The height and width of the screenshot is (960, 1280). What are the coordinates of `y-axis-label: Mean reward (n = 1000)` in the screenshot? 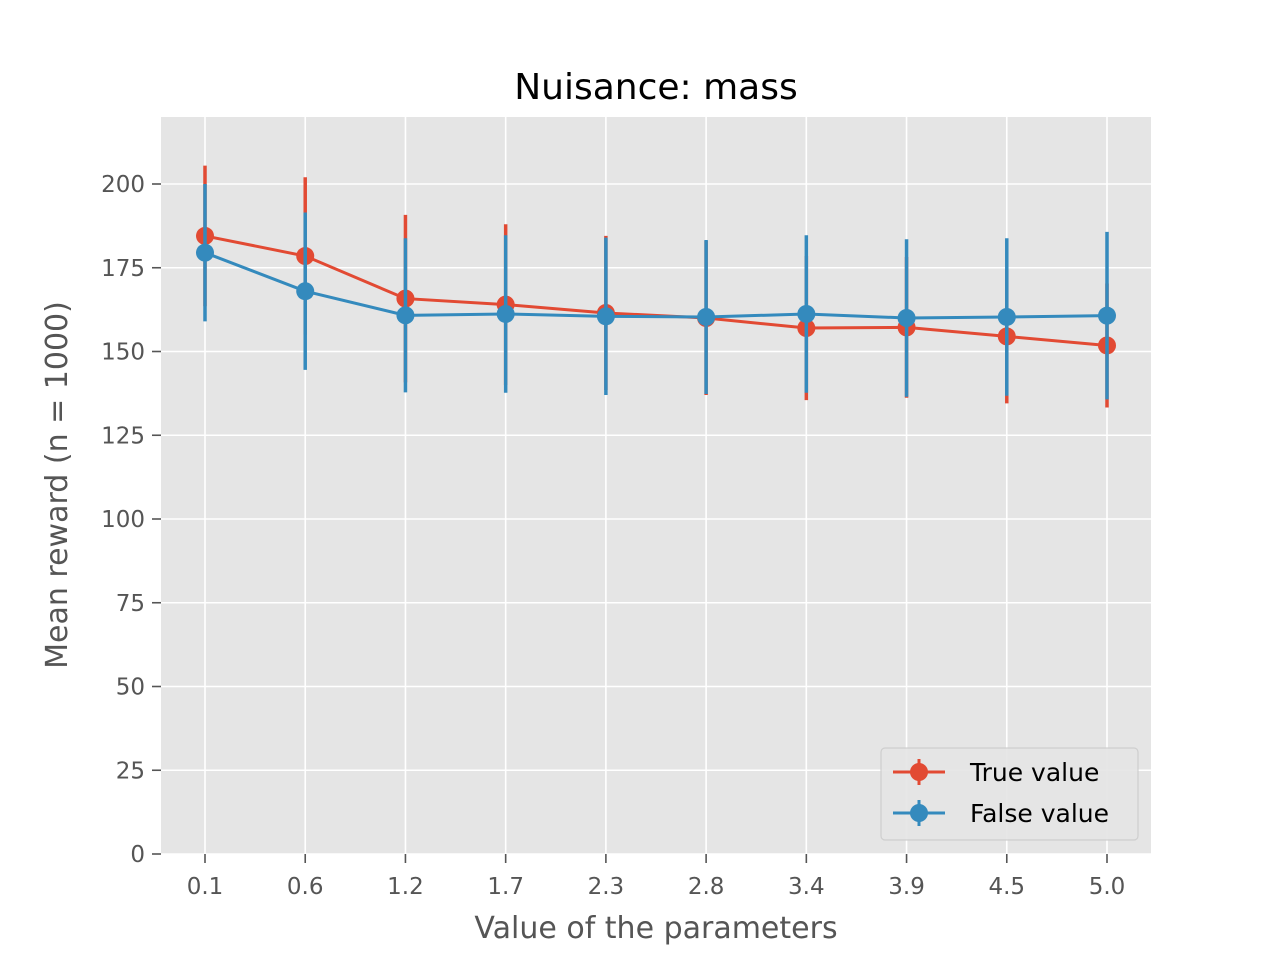 It's located at (57, 485).